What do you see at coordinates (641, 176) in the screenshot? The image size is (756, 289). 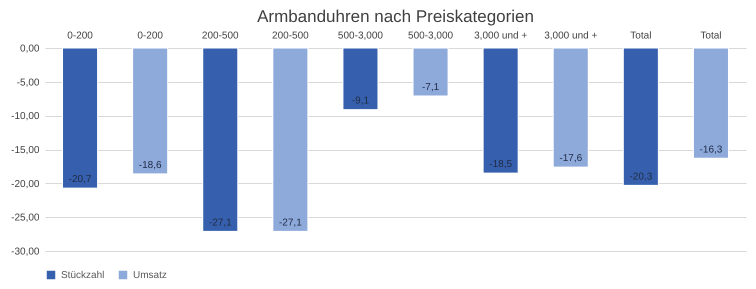 I see `data-label: -20,3` at bounding box center [641, 176].